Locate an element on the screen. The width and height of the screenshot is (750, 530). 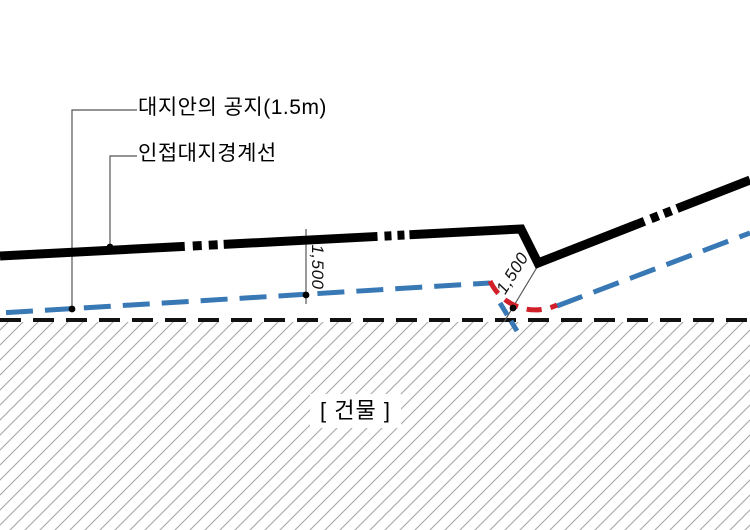
leader-dot-setback is located at coordinates (72, 309).